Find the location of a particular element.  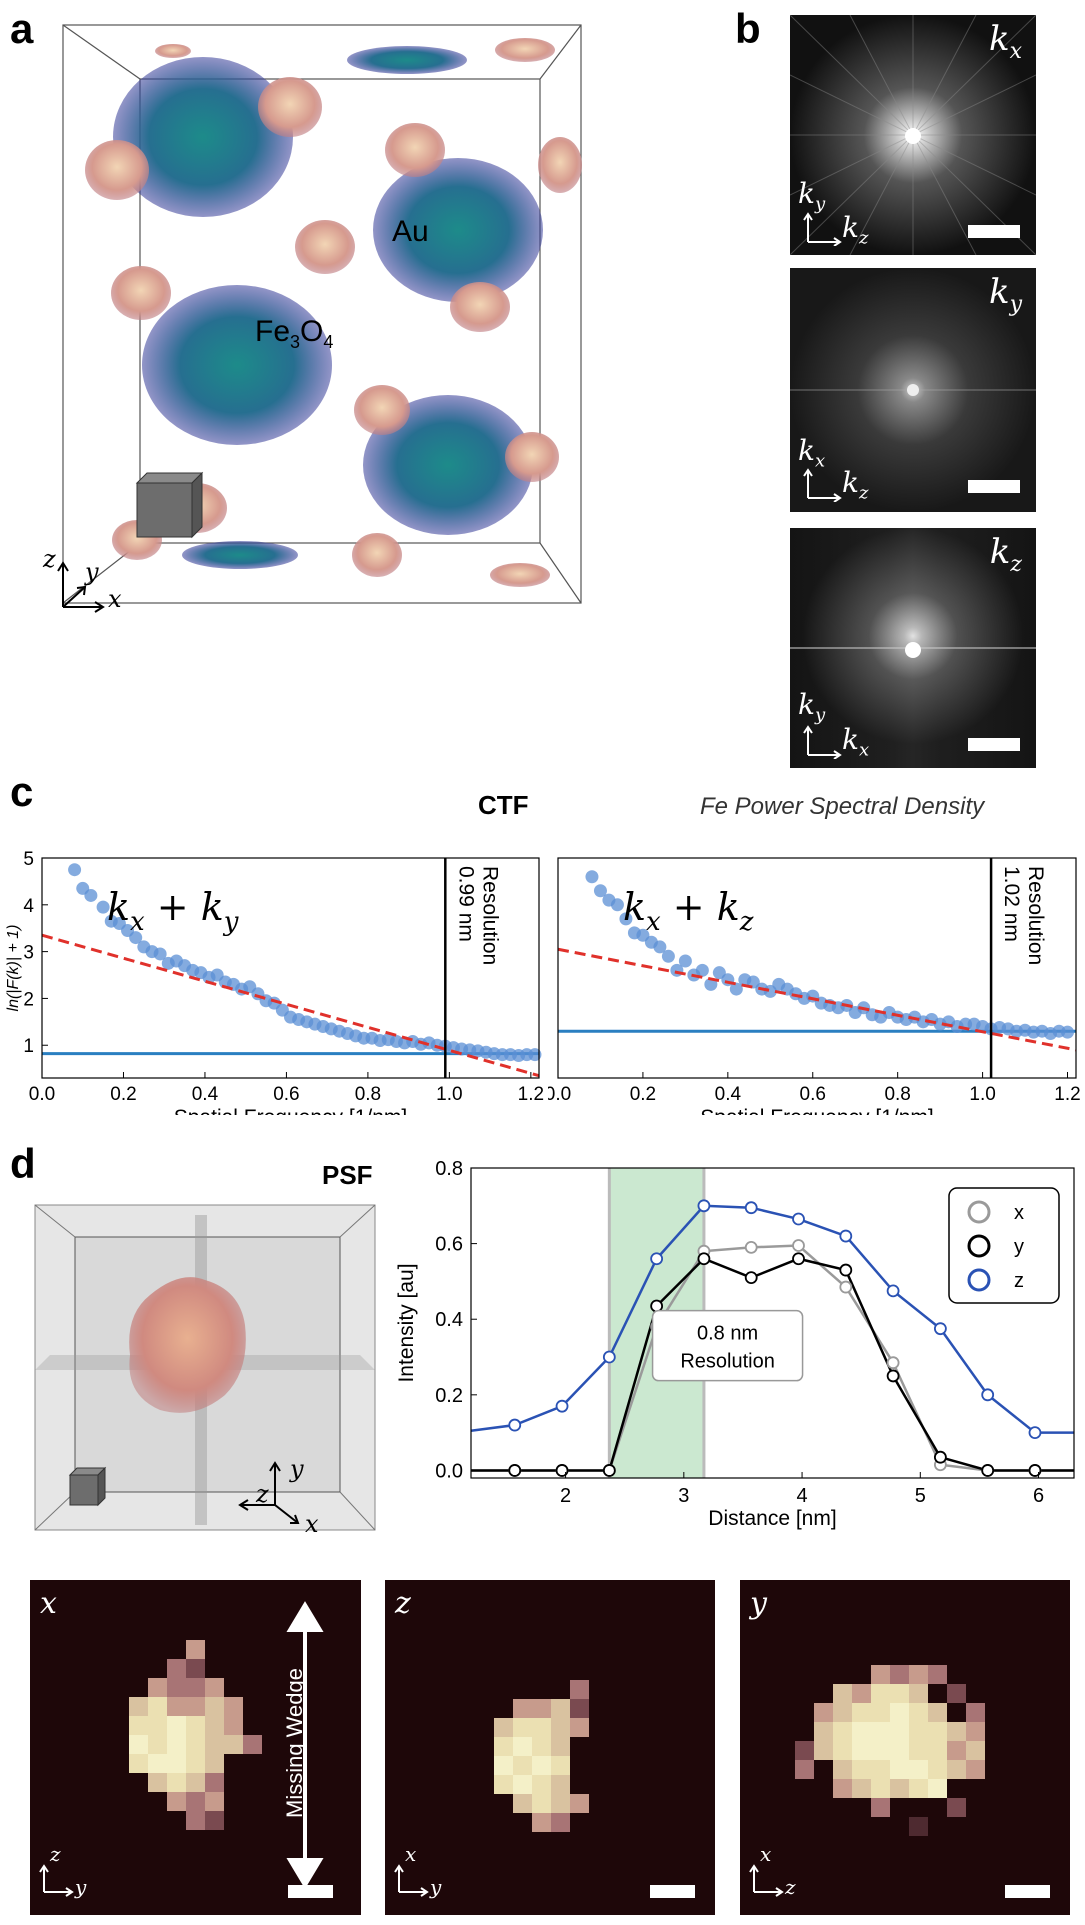

band-label: Resolution is located at coordinates (727, 1362).